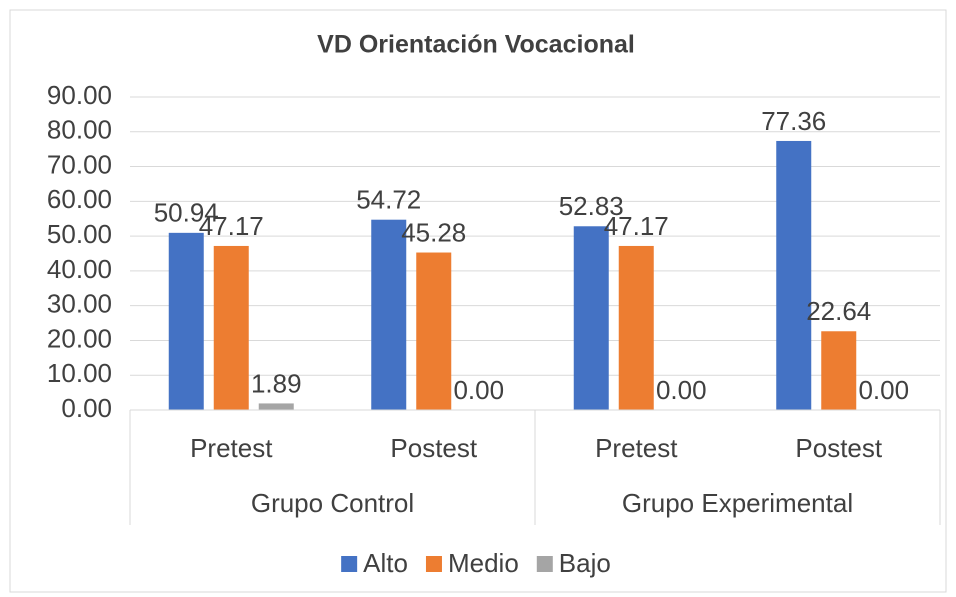  Describe the element at coordinates (86, 408) in the screenshot. I see `y-tick-label: 0.00` at that location.